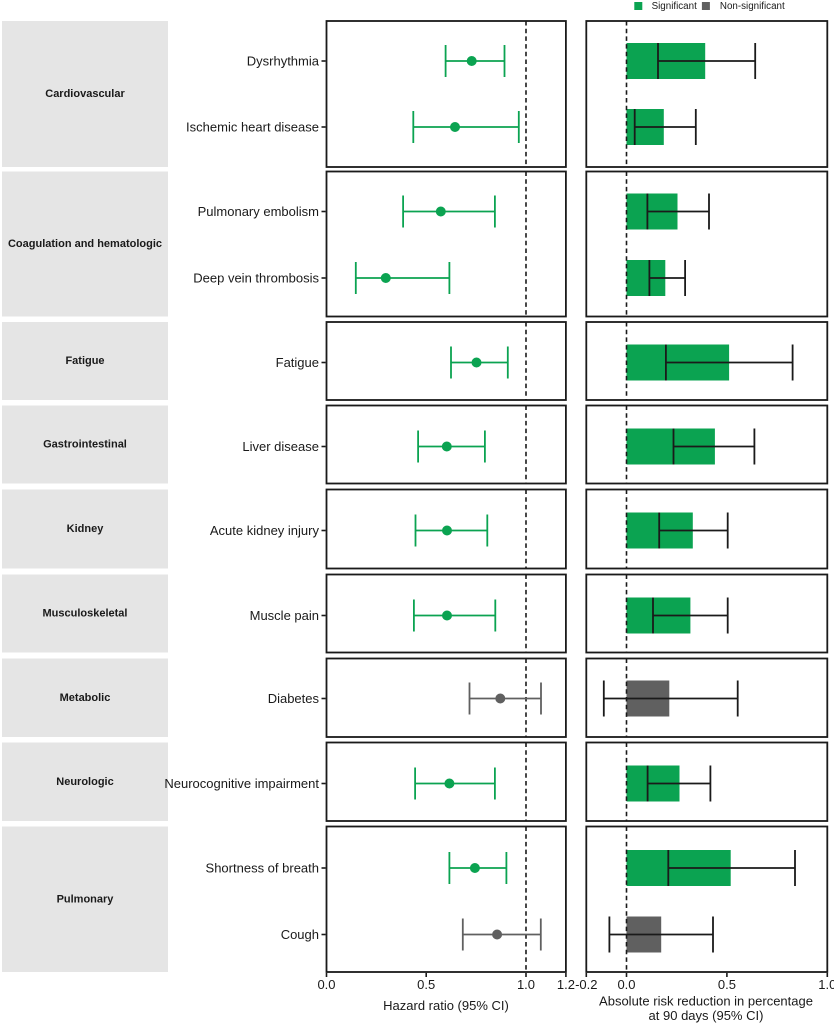  Describe the element at coordinates (85, 614) in the screenshot. I see `svg-text: Musculoskeletal` at that location.